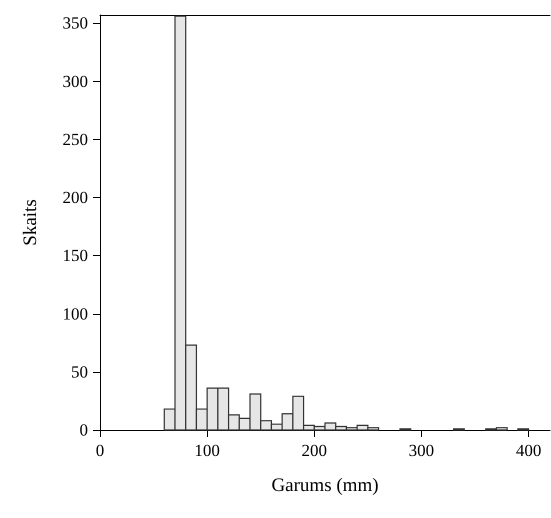 This screenshot has width=551, height=518. What do you see at coordinates (30, 222) in the screenshot?
I see `y-axis-title: Skaits` at bounding box center [30, 222].